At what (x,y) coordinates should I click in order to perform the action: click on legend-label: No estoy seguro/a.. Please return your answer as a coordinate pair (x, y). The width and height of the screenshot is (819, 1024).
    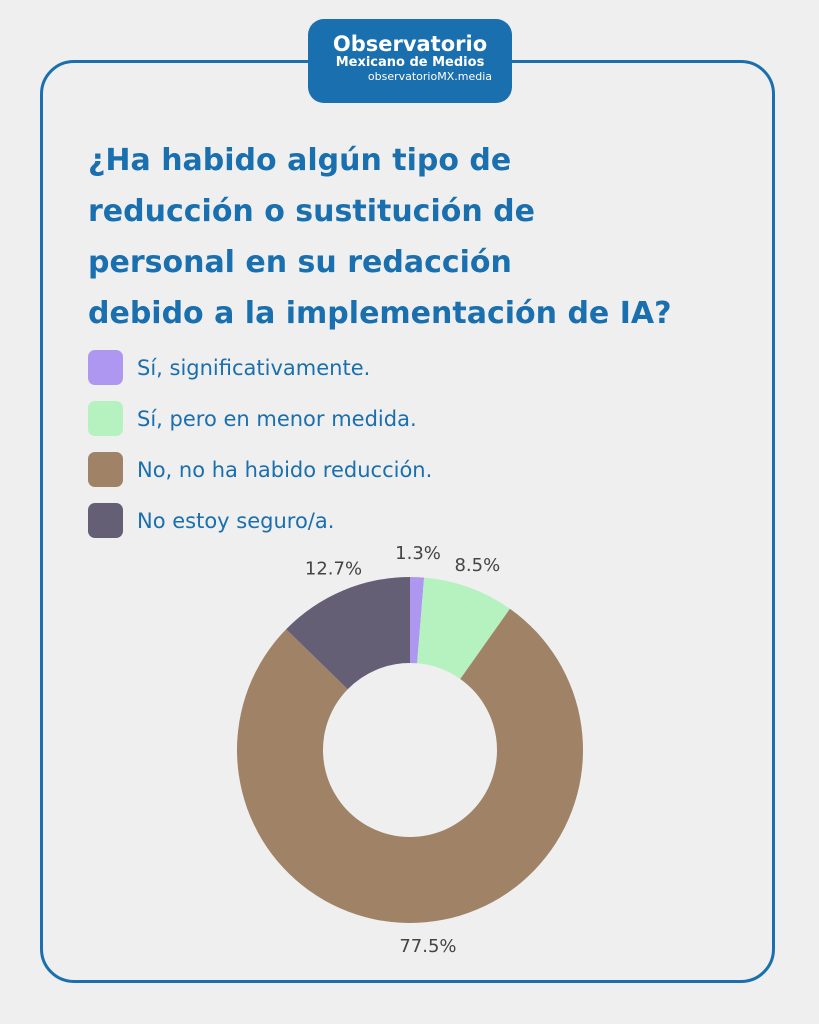
    Looking at the image, I should click on (236, 520).